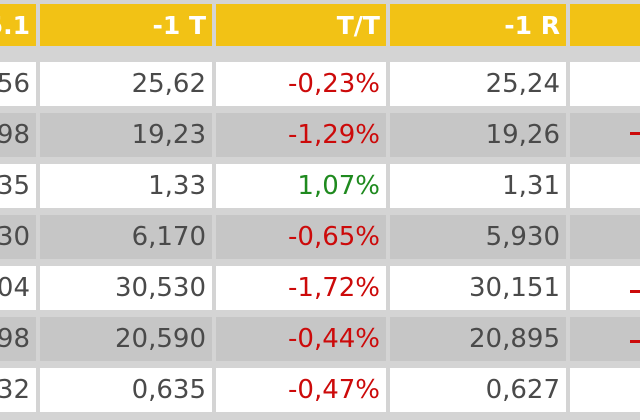 This screenshot has height=420, width=640. Describe the element at coordinates (18, 288) in the screenshot. I see `table-cell: 04` at that location.